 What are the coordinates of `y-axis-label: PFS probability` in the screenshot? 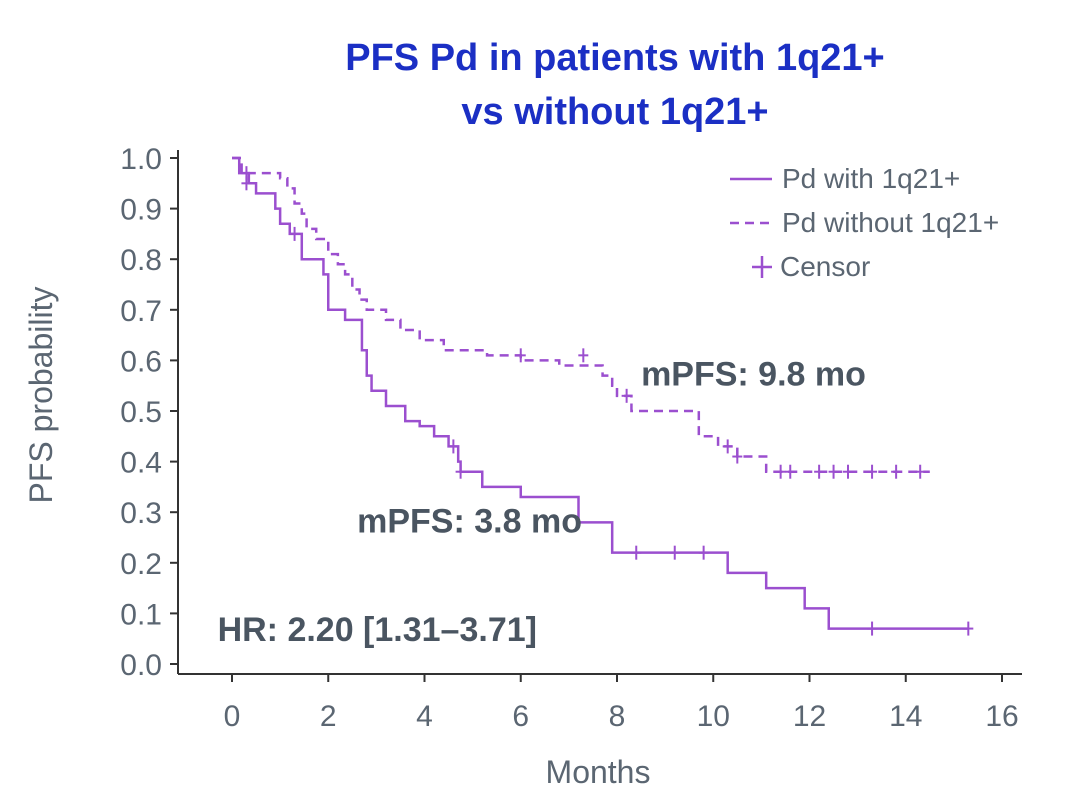 It's located at (41, 395).